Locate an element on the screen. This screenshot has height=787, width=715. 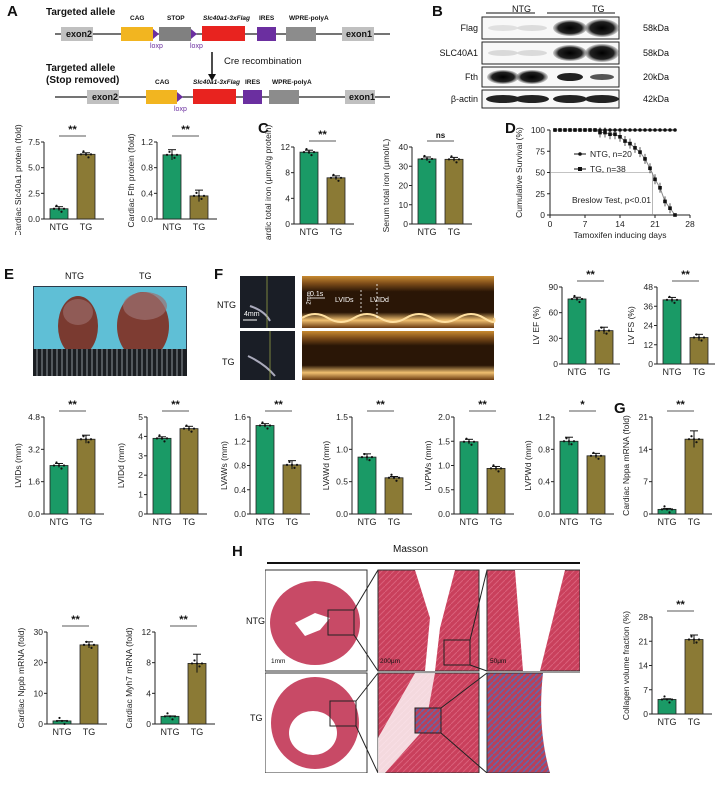
allele-title-bottom-2: (Stop removed) is located at coordinates (83, 80).